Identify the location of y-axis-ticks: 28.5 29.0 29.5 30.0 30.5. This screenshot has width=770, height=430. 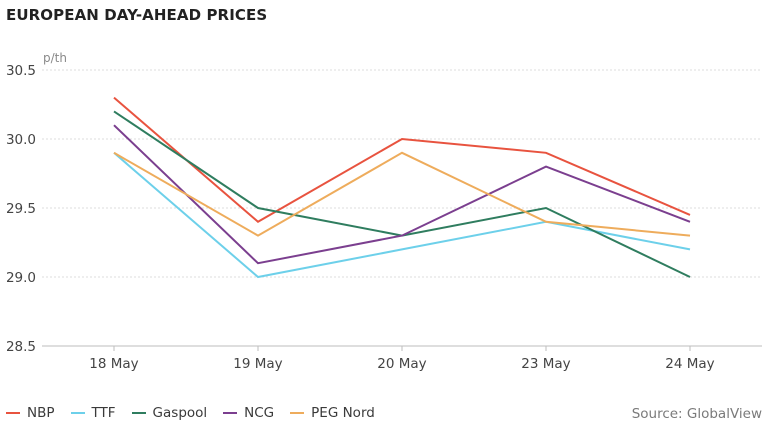
(21, 209).